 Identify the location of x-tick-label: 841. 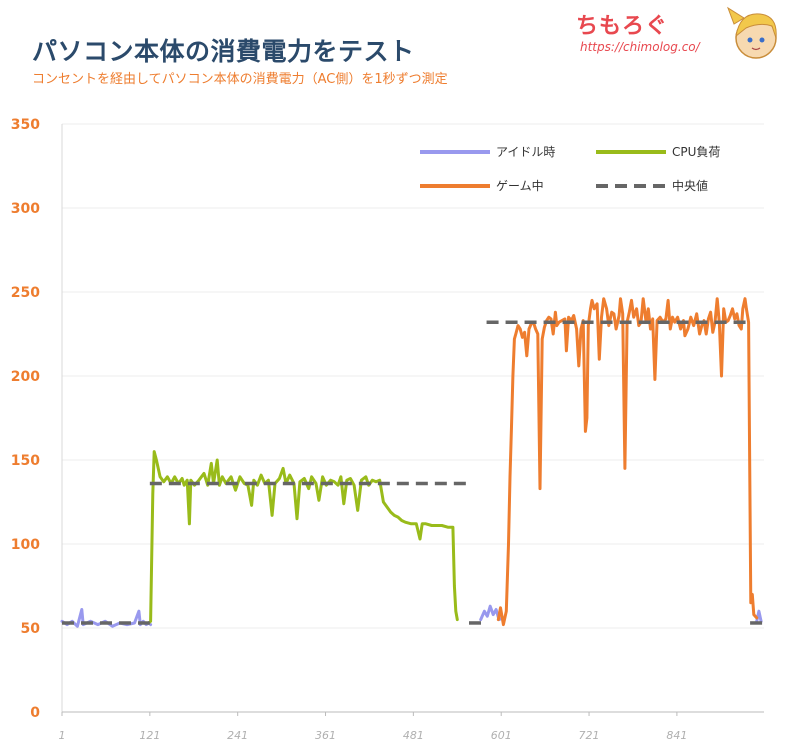
(676, 735).